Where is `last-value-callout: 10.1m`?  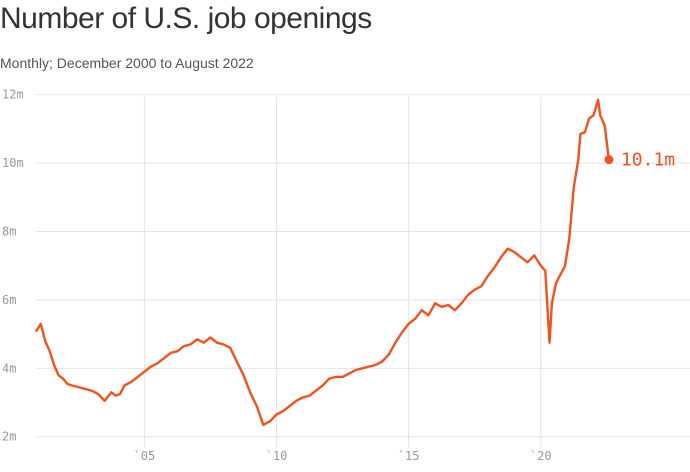
last-value-callout: 10.1m is located at coordinates (639, 160).